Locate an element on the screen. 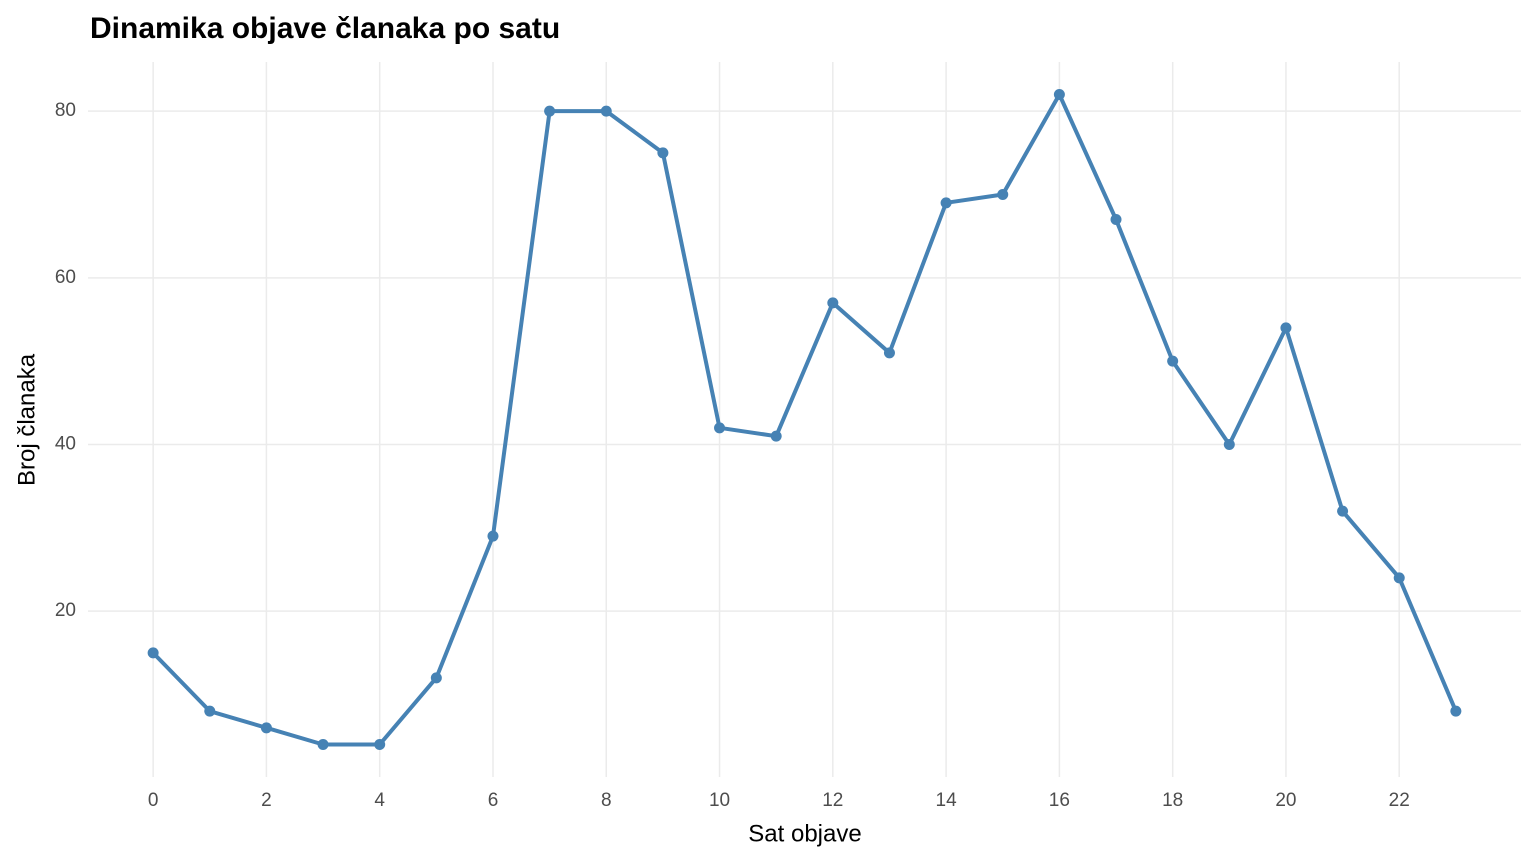 The image size is (1536, 864). x-axis-title: Sat objave is located at coordinates (804, 833).